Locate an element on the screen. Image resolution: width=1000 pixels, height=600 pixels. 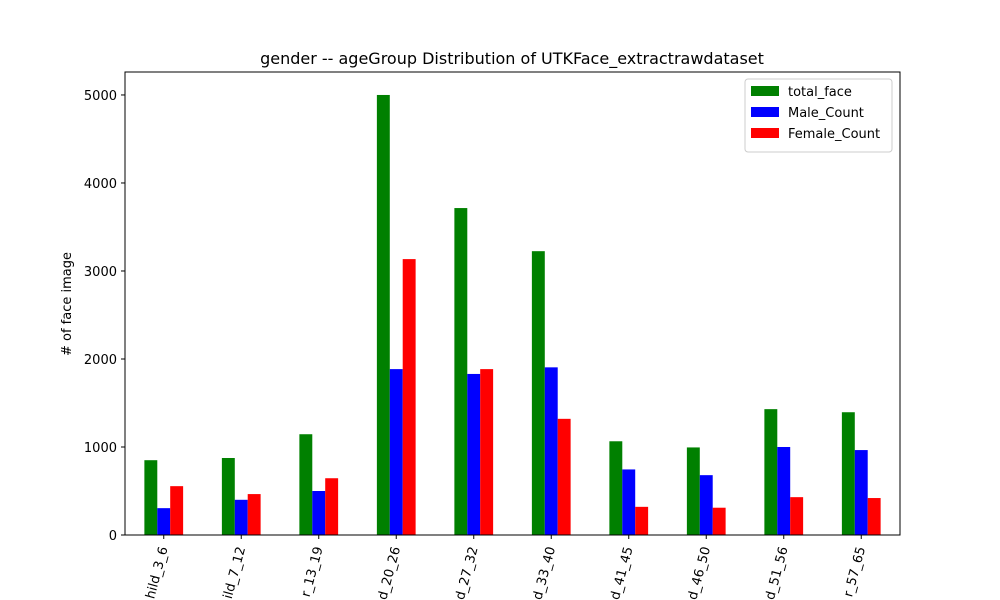
y-tick-label: 1000 is located at coordinates (100, 448).